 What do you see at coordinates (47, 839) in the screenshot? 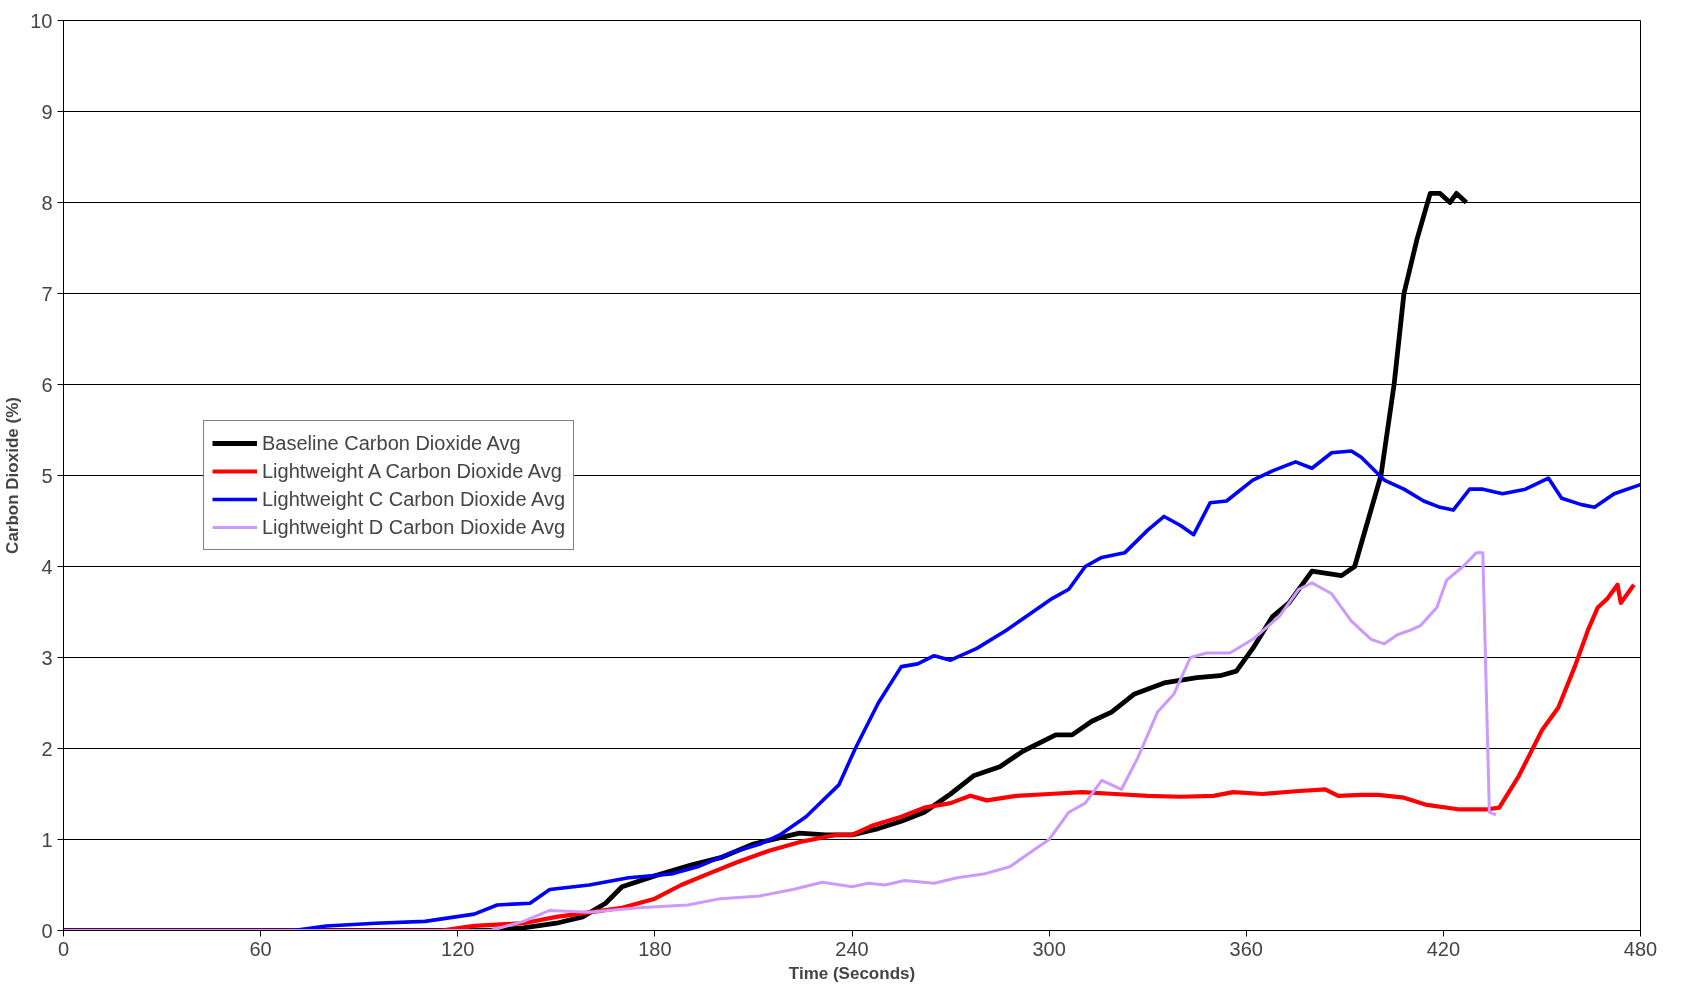
I see `y-tick-label: 1` at bounding box center [47, 839].